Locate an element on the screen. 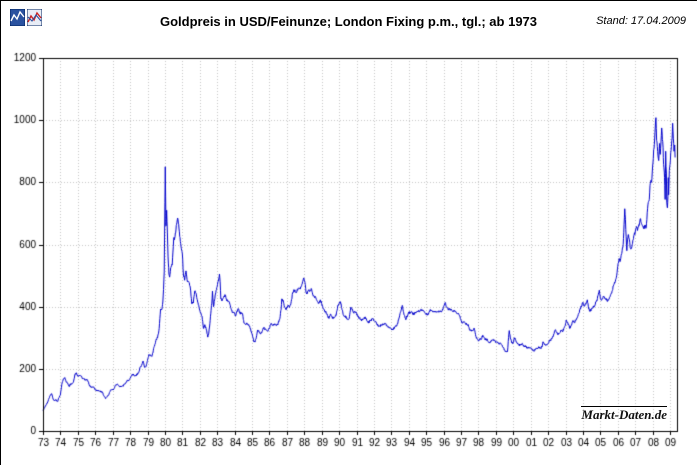  markt-daten-logo is located at coordinates (26, 17).